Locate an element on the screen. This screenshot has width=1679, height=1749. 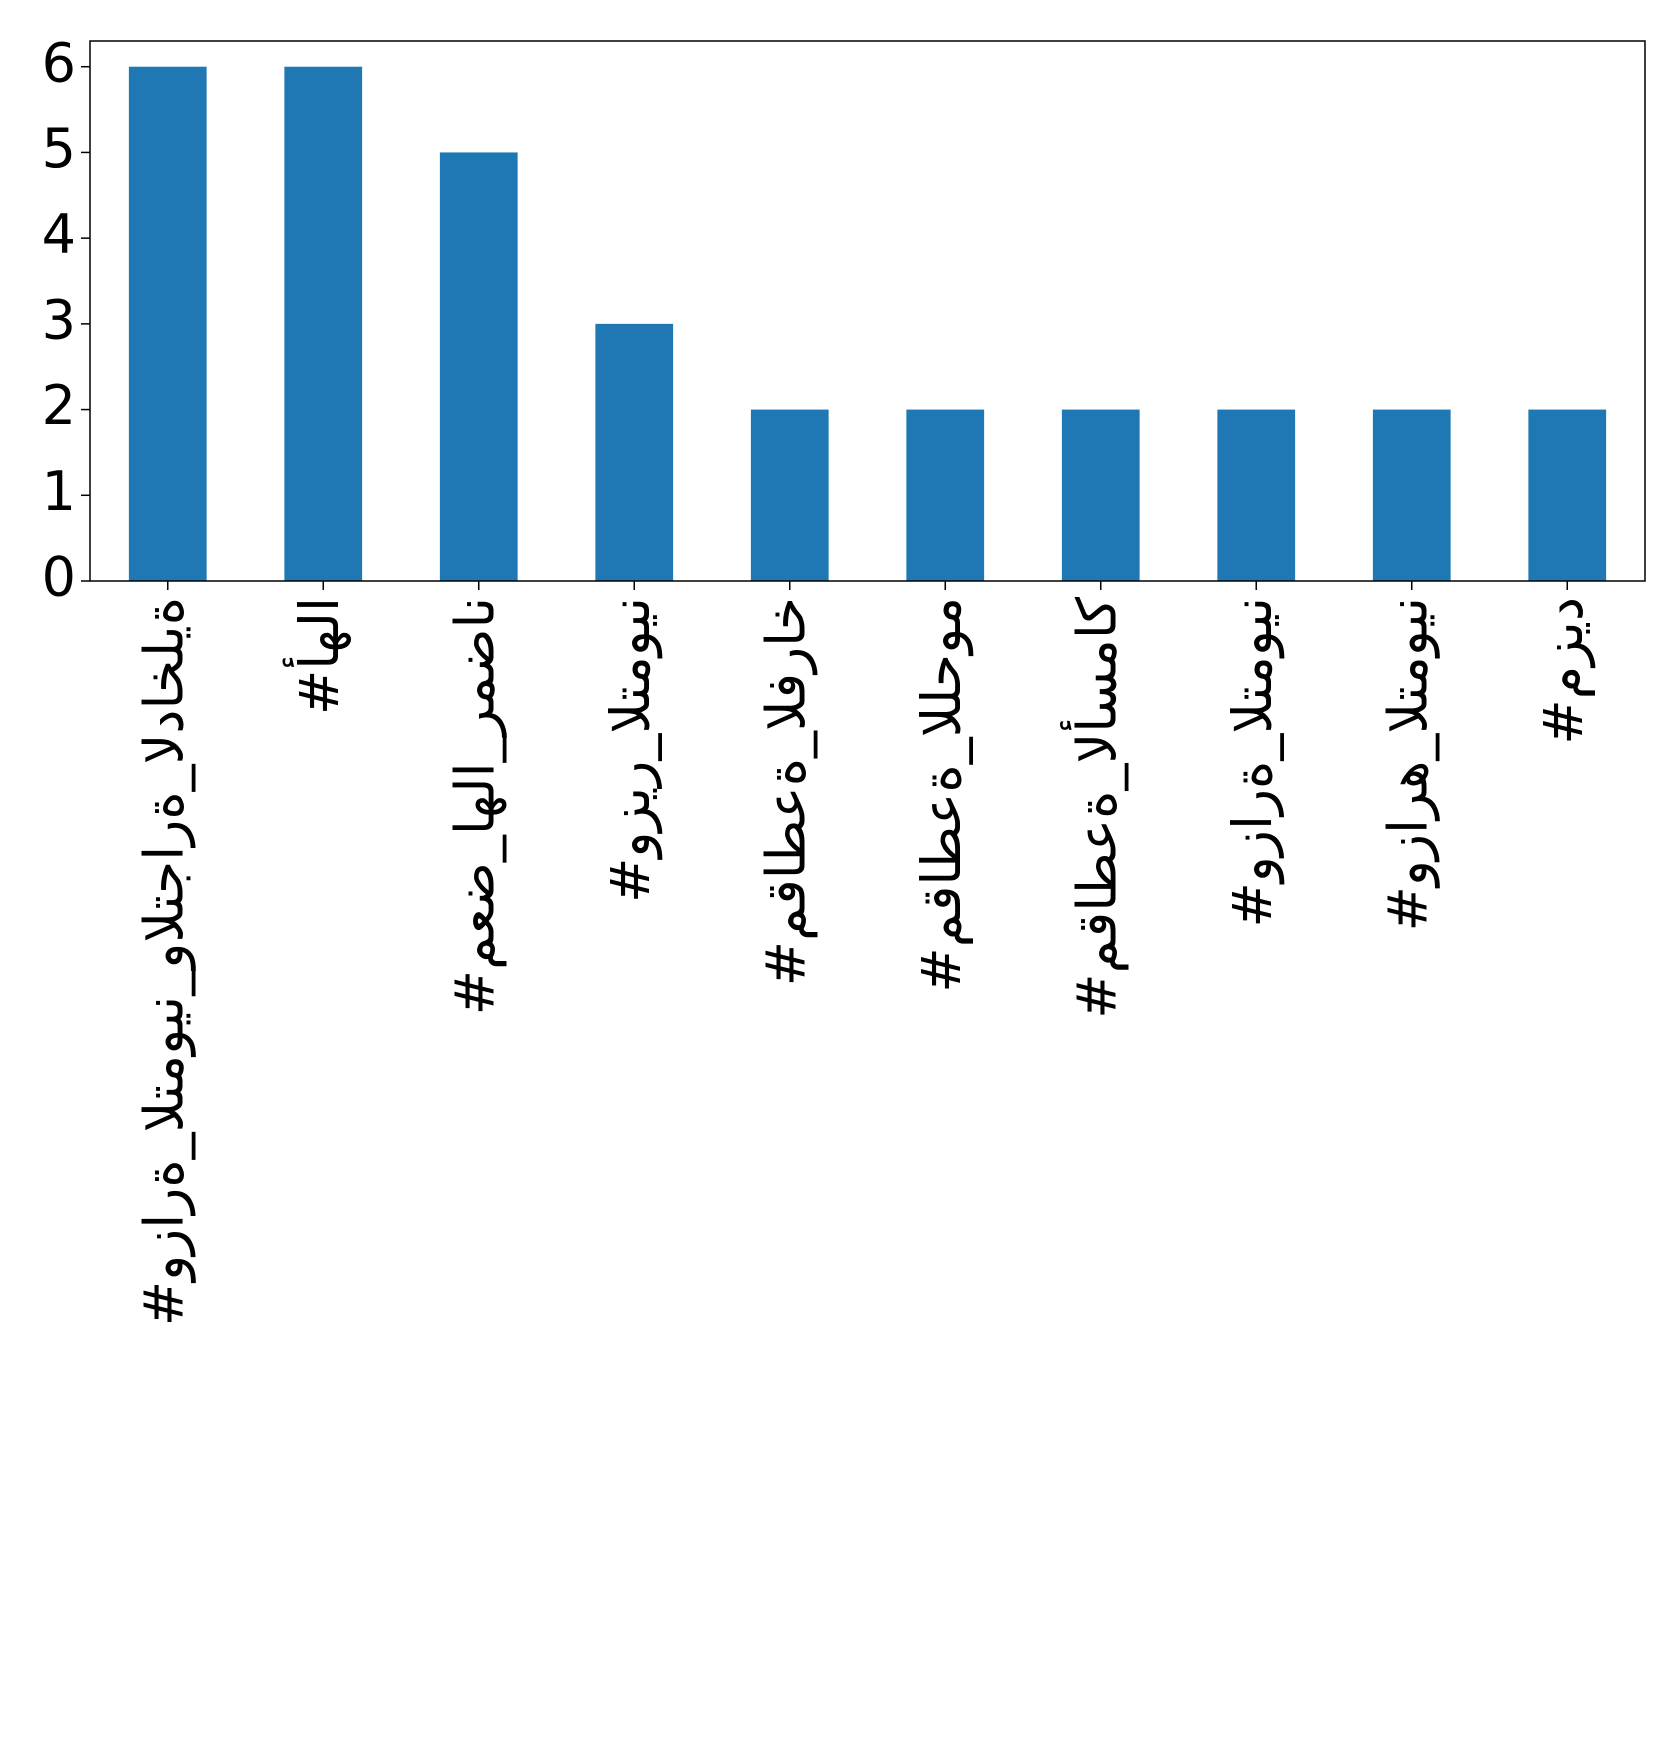
x-tick-label: #وزير_التموين is located at coordinates (630, 750).